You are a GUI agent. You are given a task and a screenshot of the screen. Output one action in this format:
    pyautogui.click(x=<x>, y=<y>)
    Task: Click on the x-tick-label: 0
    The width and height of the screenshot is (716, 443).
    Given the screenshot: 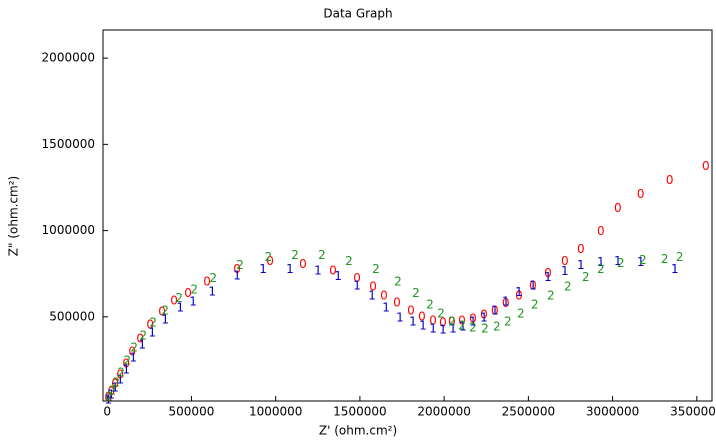 What is the action you would take?
    pyautogui.click(x=107, y=412)
    